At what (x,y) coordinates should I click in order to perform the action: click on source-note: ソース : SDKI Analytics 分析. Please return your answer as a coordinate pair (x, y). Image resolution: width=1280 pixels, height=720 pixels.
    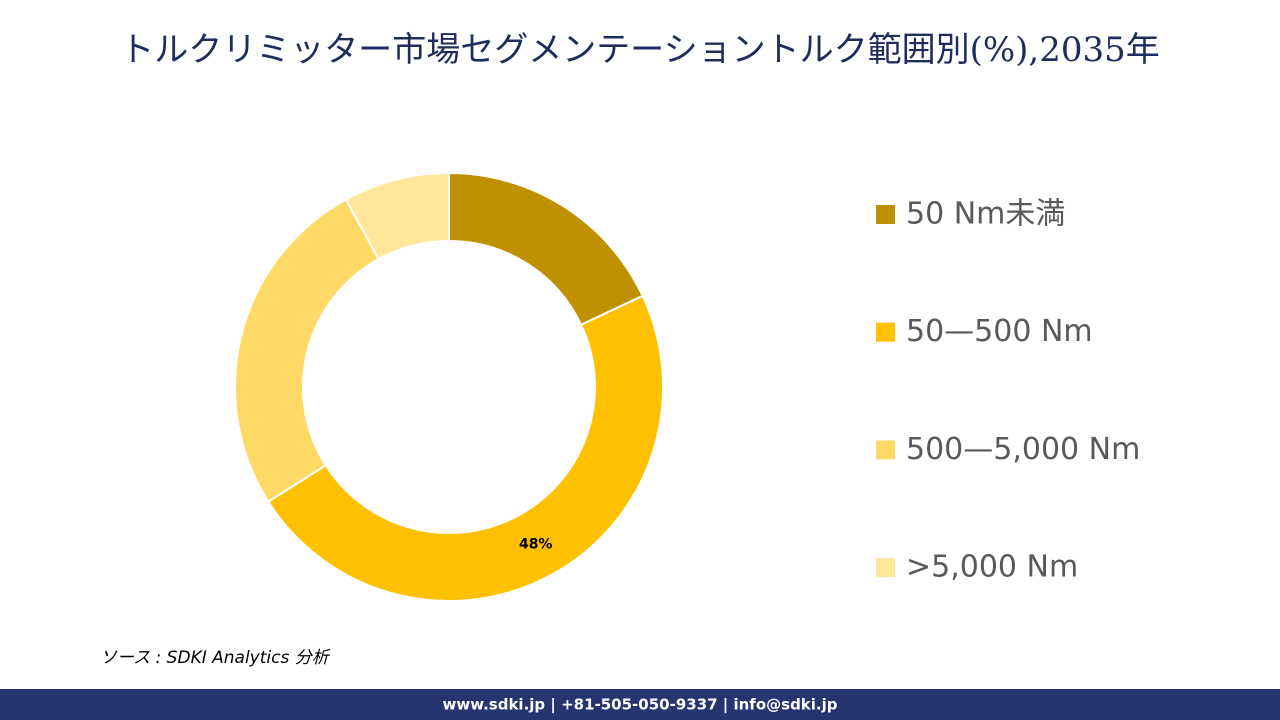
    Looking at the image, I should click on (215, 658).